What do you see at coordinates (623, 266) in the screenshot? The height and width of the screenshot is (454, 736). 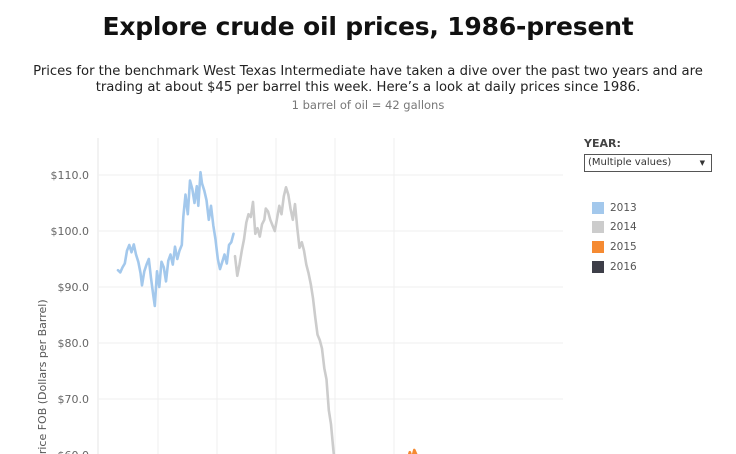 I see `legend-label: 2016` at bounding box center [623, 266].